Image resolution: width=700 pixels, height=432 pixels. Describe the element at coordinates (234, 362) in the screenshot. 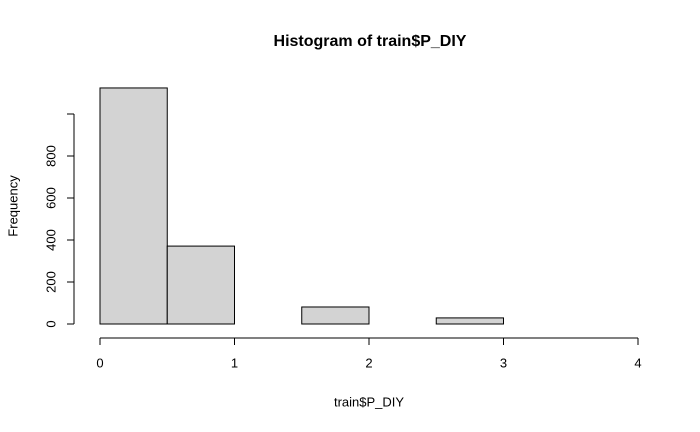

I see `x-tick-label: 1` at that location.